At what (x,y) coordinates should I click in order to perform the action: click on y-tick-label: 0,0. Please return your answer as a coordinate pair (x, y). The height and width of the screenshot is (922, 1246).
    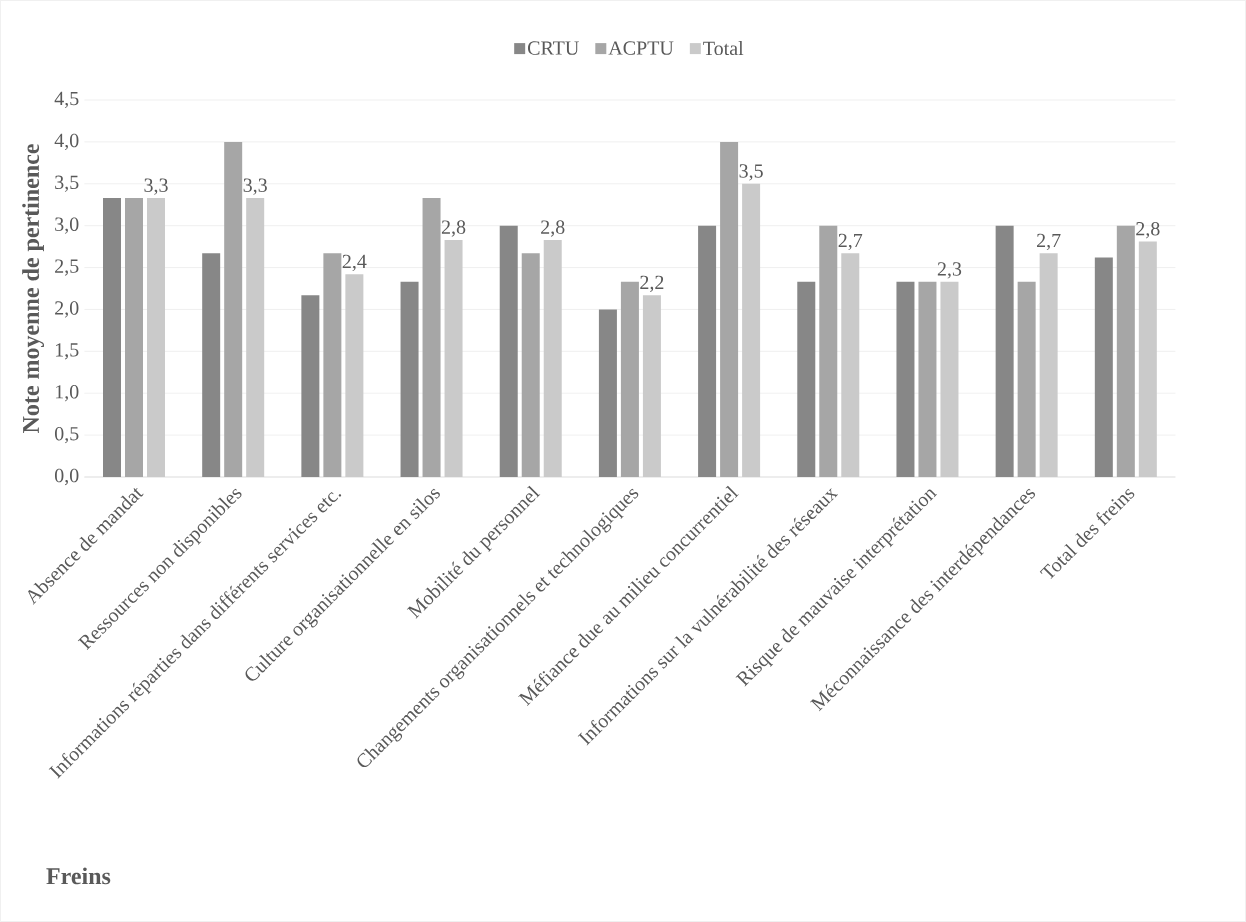
    Looking at the image, I should click on (66, 477).